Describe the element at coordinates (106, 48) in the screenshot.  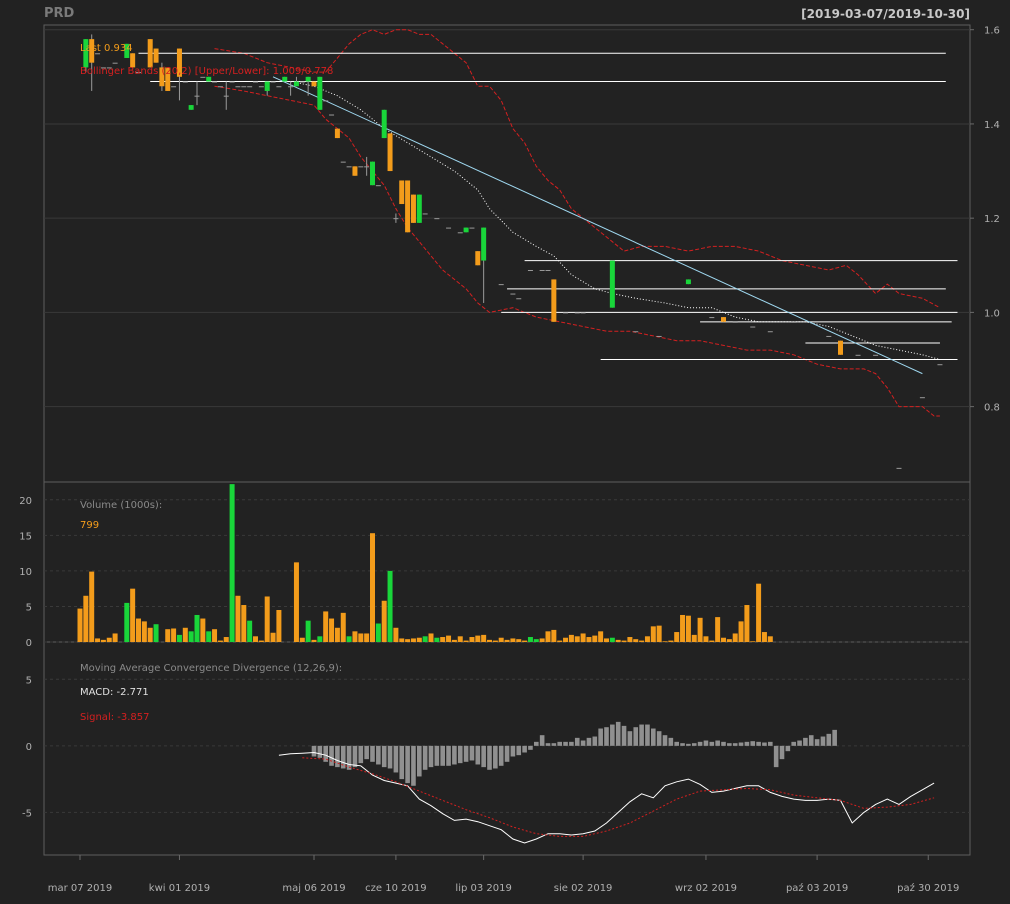
I see `legend-last: Last 0.934` at that location.